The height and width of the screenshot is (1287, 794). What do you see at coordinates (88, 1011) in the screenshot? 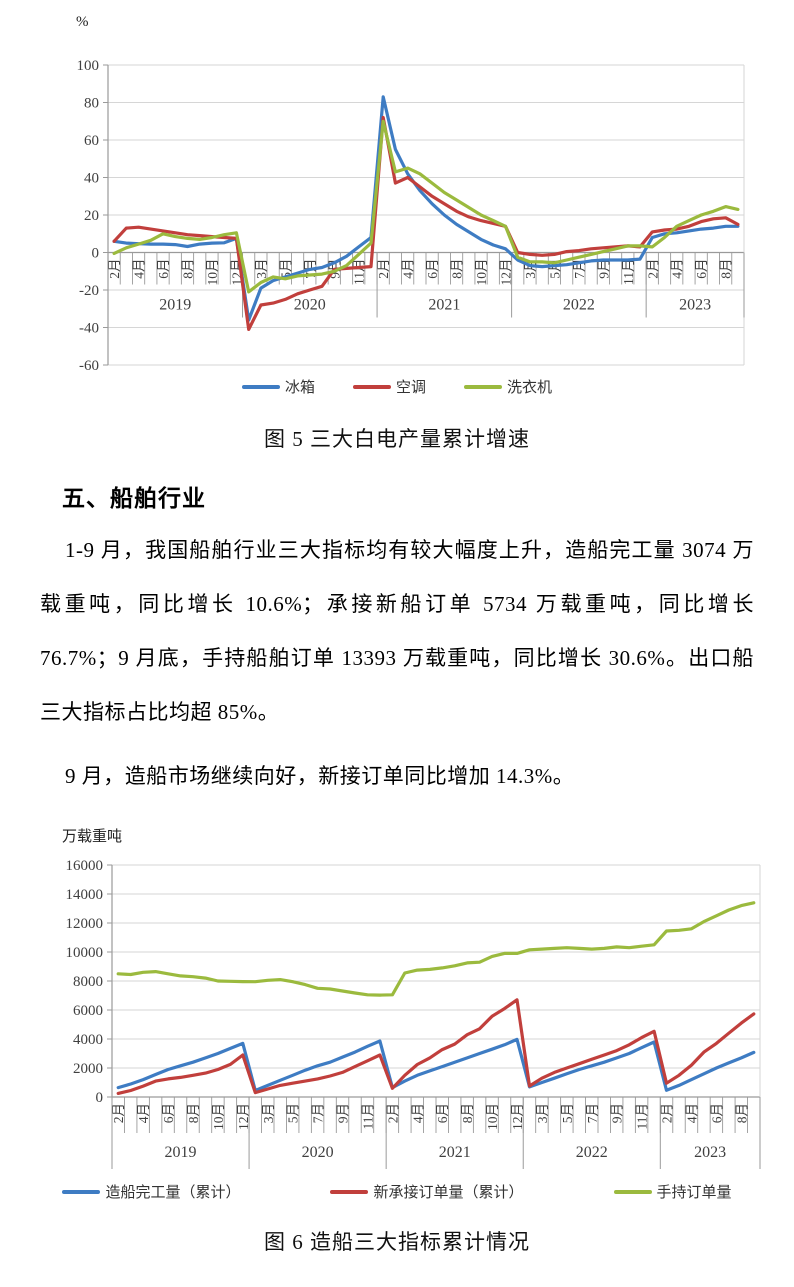
I see `y-tick-label: 6000` at bounding box center [88, 1011].